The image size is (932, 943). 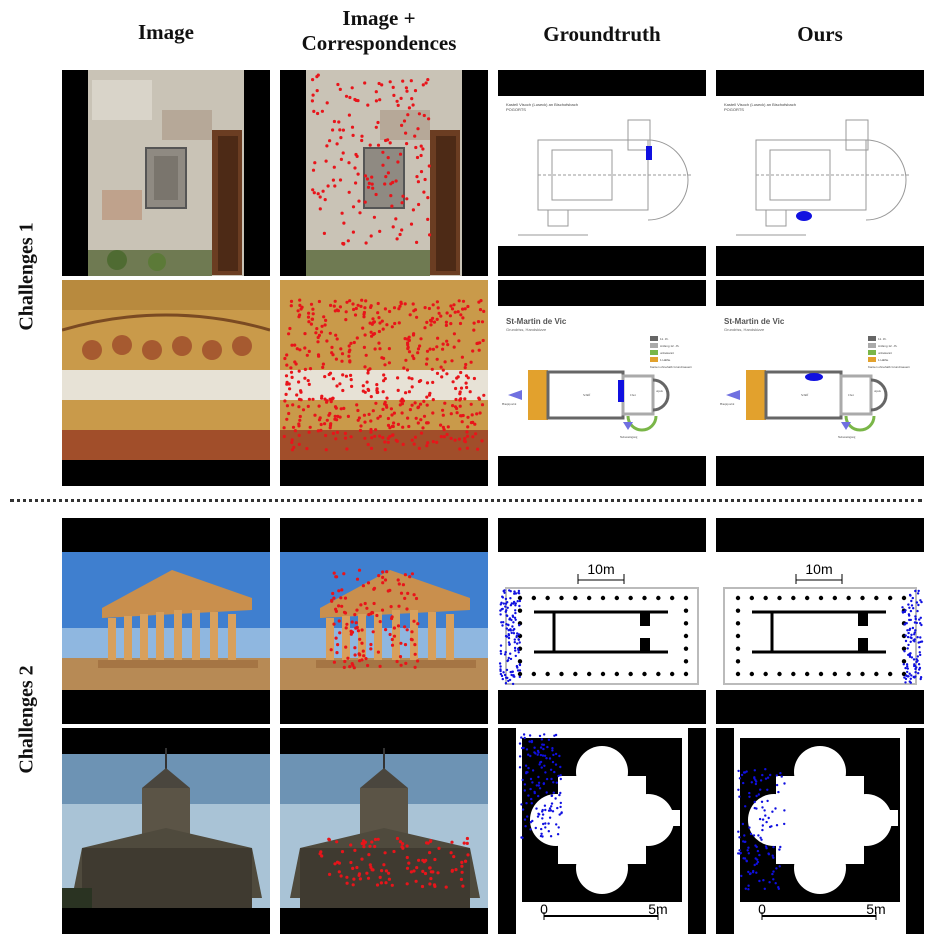 I want to click on legend-5: Kanten ohnehalb Grundmauern, so click(x=671, y=367).